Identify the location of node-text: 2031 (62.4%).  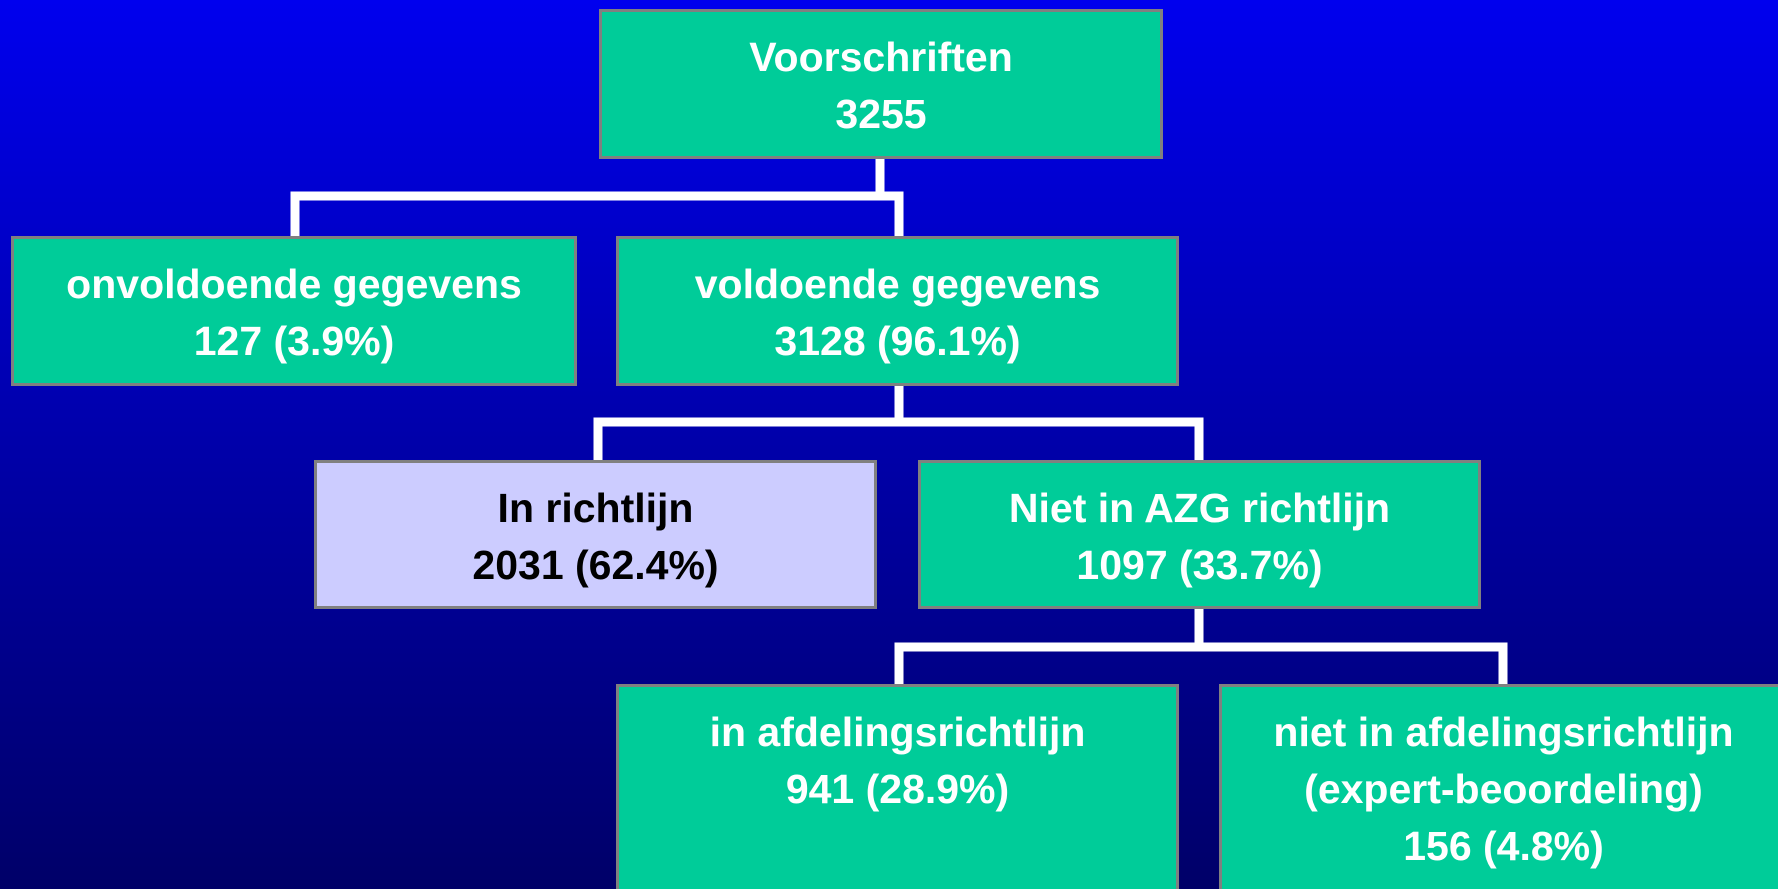
(595, 565).